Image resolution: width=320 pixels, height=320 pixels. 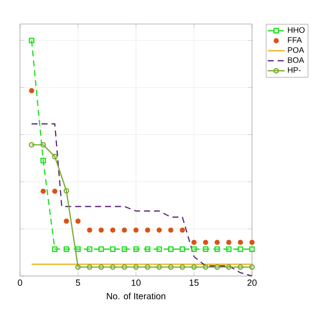 I want to click on x-tick-label: 0, so click(x=20, y=283).